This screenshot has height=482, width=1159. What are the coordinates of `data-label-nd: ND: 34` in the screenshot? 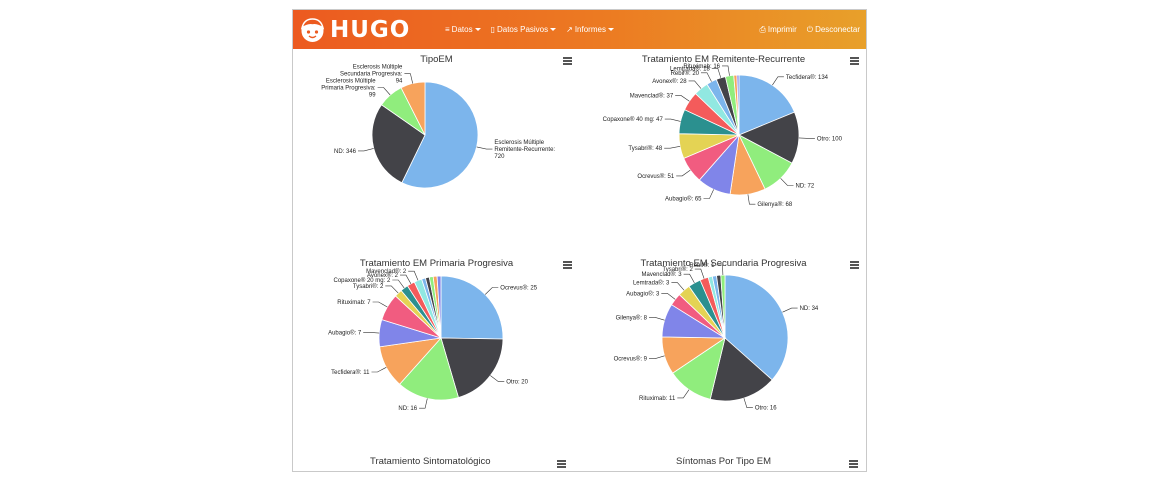 It's located at (809, 309).